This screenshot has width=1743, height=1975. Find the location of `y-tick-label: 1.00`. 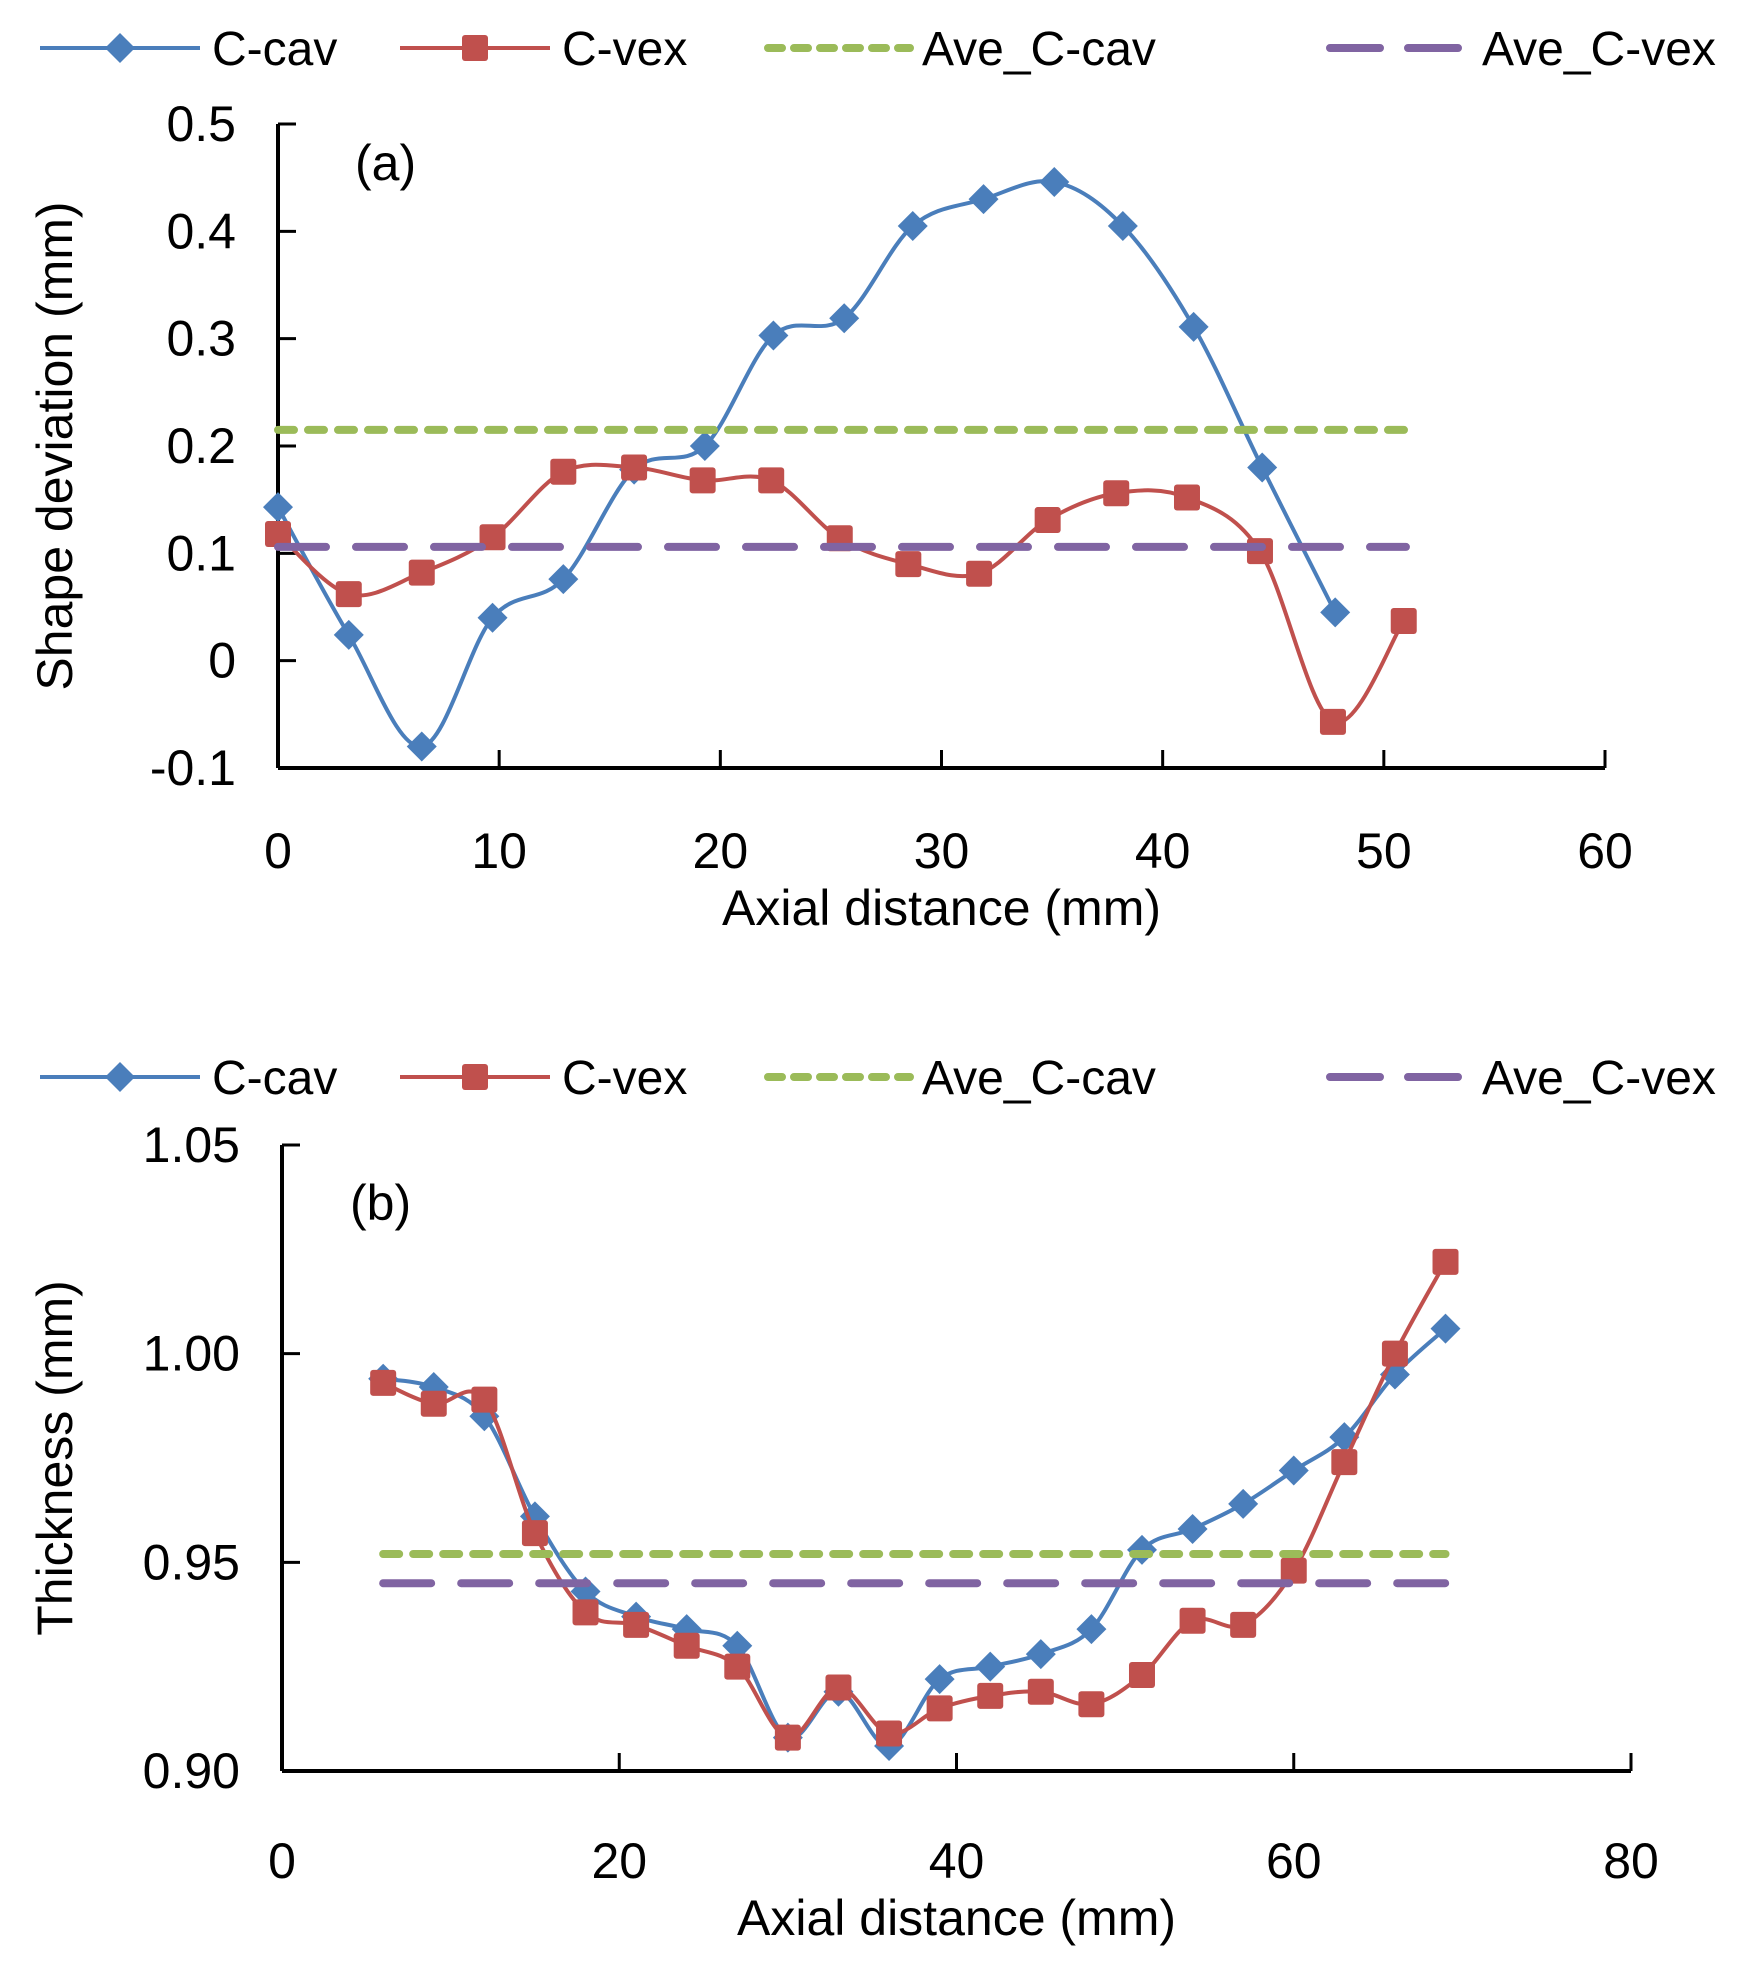

y-tick-label: 1.00 is located at coordinates (191, 1354).